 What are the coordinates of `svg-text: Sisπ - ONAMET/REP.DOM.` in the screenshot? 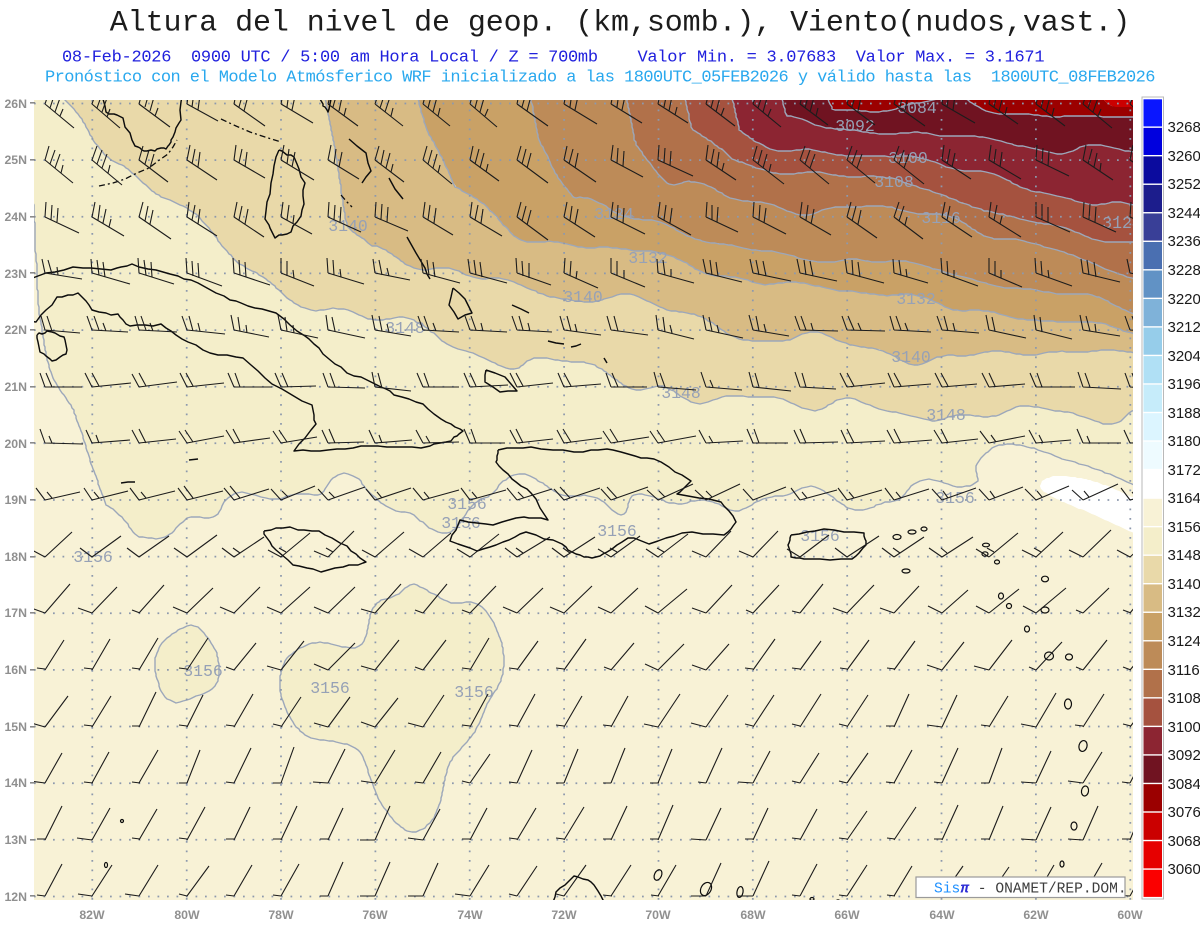 It's located at (1030, 890).